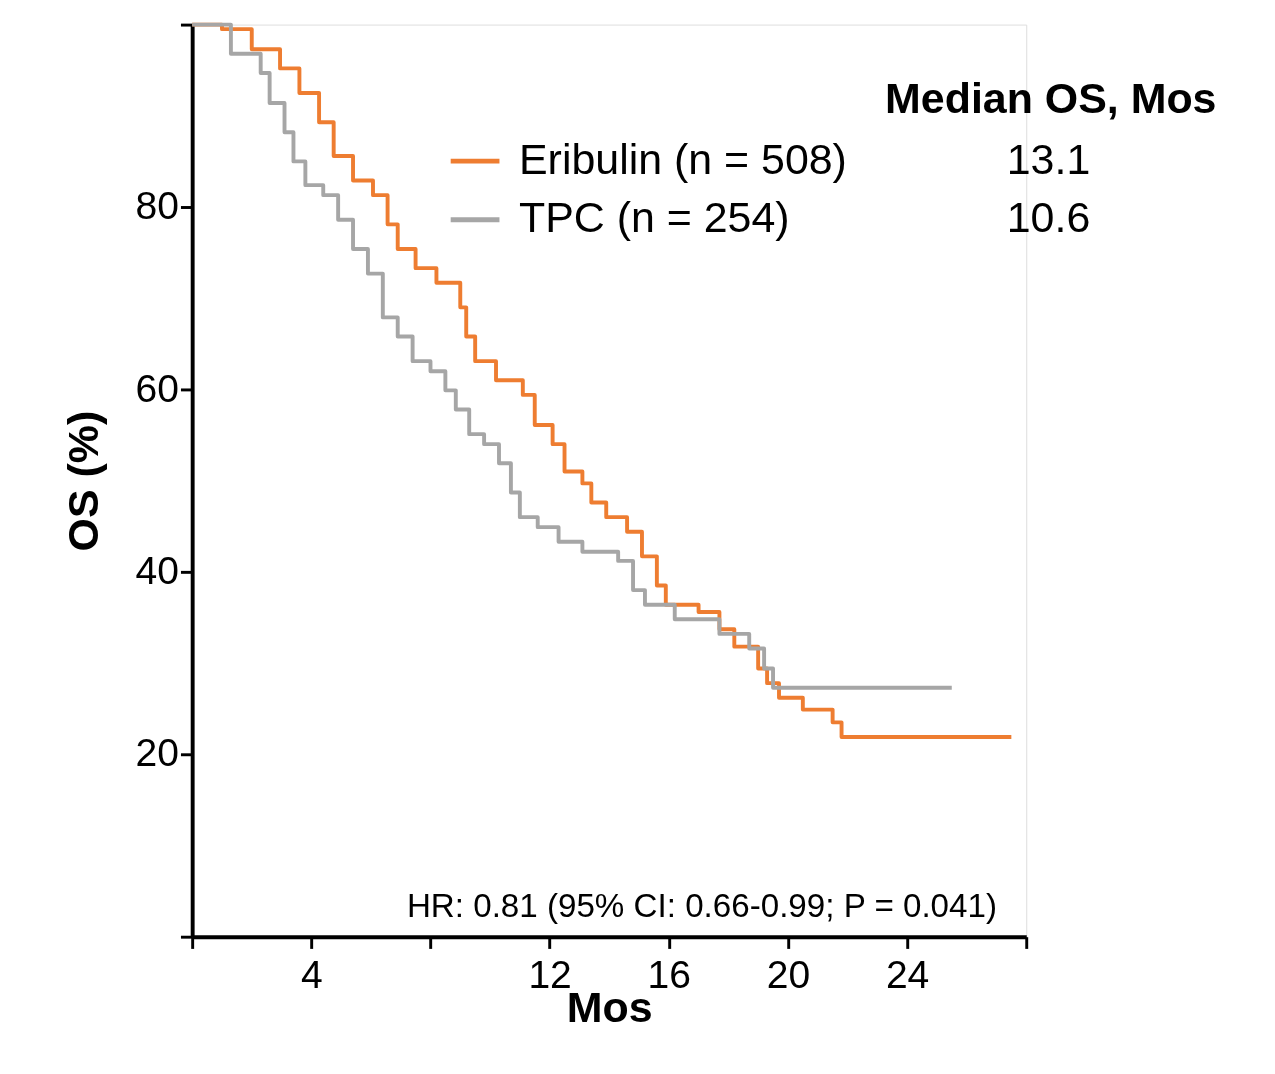 The image size is (1275, 1074). What do you see at coordinates (788, 974) in the screenshot?
I see `x-tick-label: 20` at bounding box center [788, 974].